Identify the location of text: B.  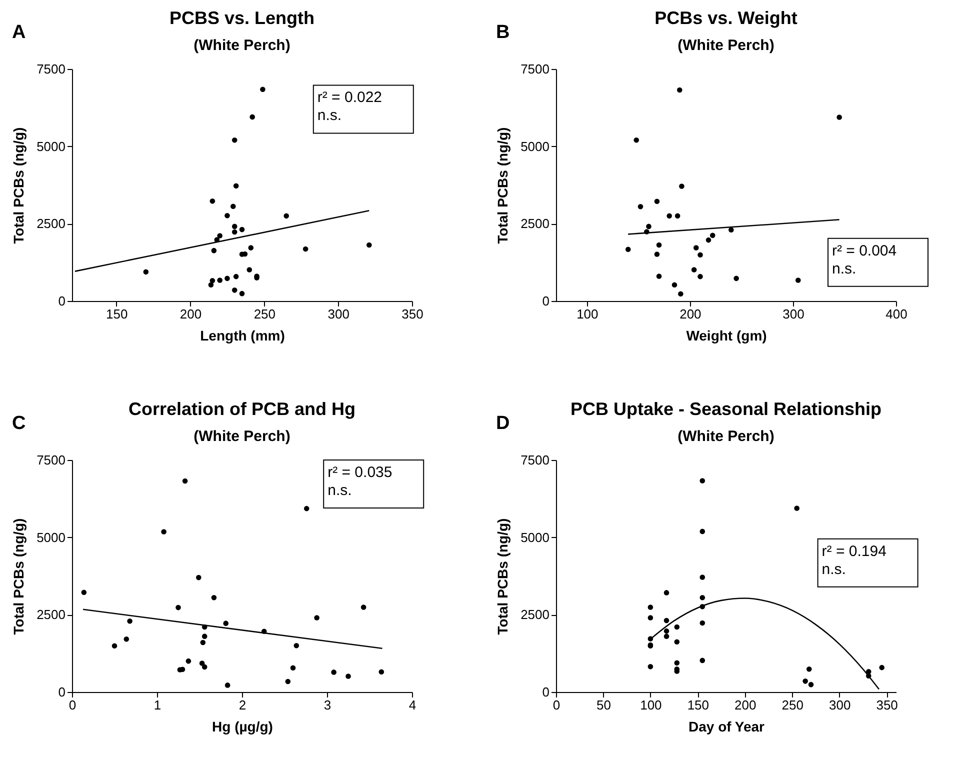
(503, 33).